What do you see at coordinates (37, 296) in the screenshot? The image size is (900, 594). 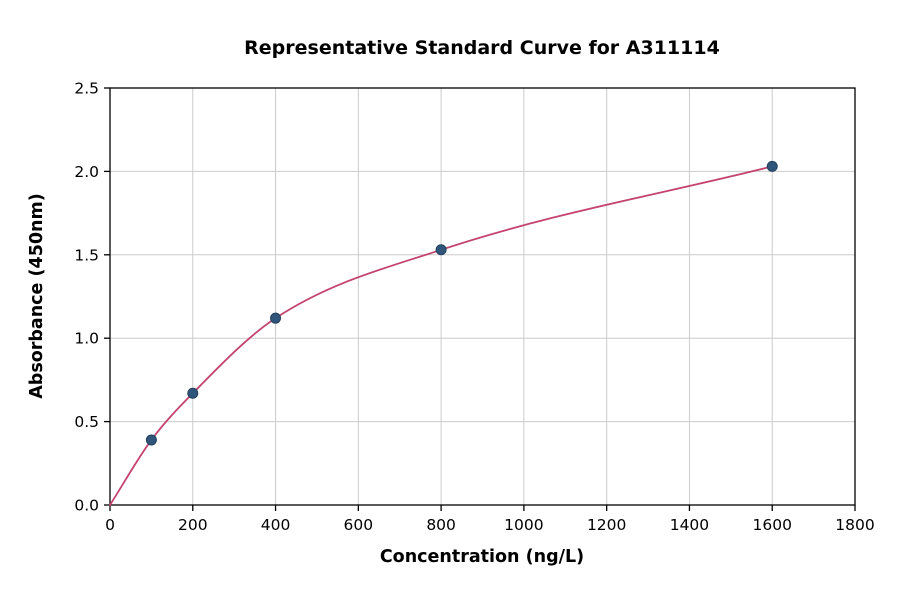 I see `y-axis-label: Absorbance (450nm)` at bounding box center [37, 296].